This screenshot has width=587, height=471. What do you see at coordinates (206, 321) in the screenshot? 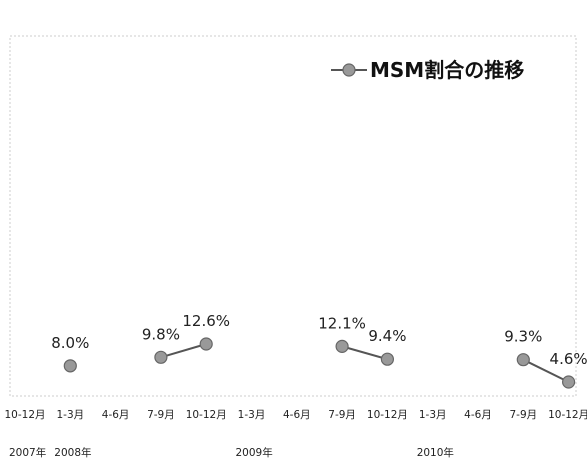
I see `data-label: 12.6%` at bounding box center [206, 321].